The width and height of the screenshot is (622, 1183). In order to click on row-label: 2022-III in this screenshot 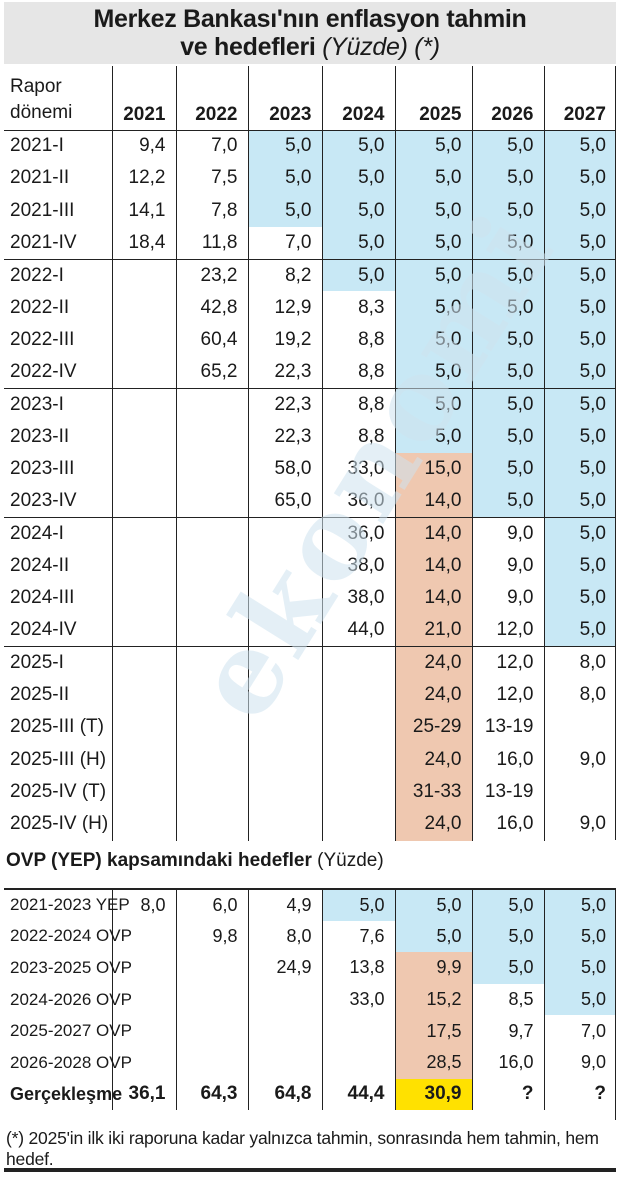, I will do `click(42, 339)`.